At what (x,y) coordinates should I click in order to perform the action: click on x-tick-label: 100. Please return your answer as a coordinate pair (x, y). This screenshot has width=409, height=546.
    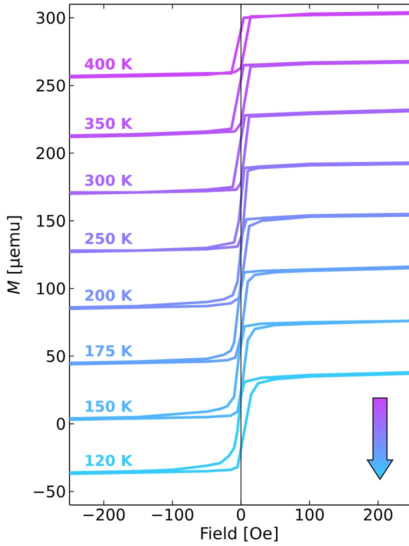
    Looking at the image, I should click on (310, 514).